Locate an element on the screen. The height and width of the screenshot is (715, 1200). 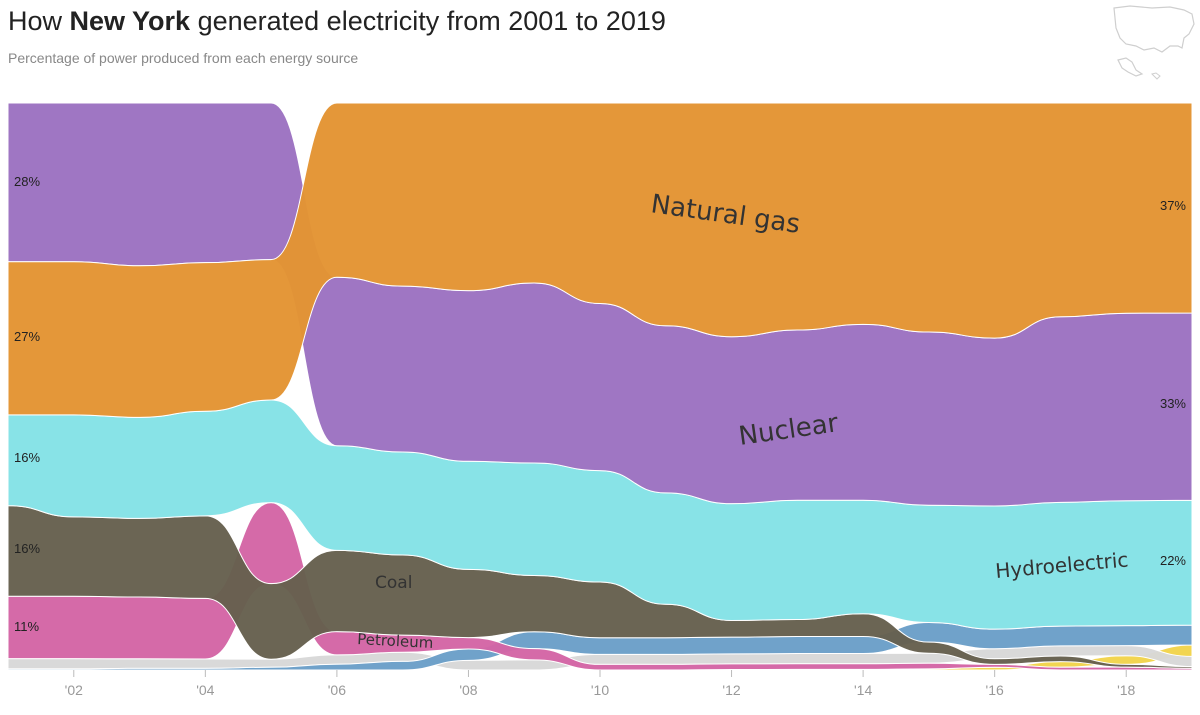
label-coal: Coal is located at coordinates (393, 583).